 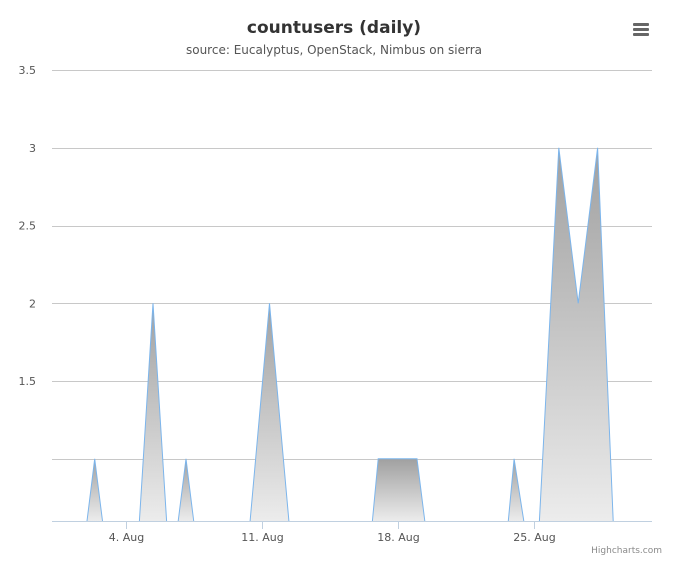 I want to click on y-tick-label-0: 3.5, so click(x=28, y=70).